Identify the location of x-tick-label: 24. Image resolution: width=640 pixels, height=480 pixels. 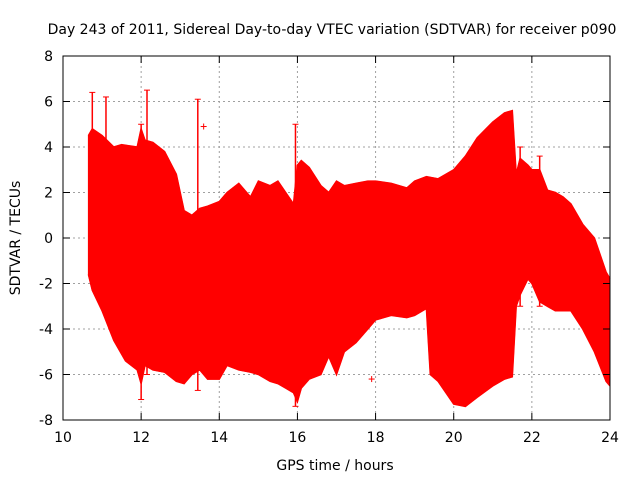
(610, 438).